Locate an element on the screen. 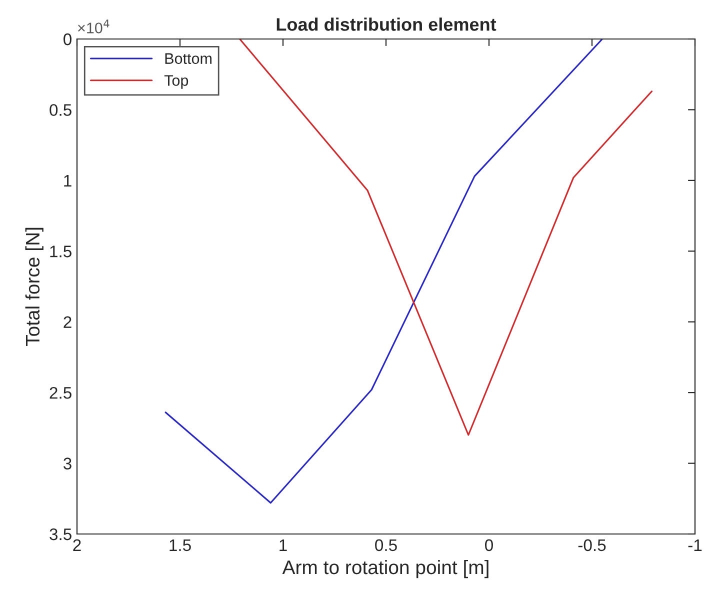  x-axis-title: Arm to rotation point [m] is located at coordinates (385, 569).